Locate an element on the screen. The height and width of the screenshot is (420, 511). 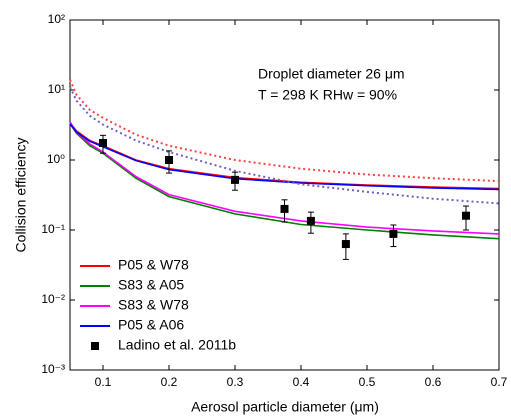
x-tick-label: 0.4 is located at coordinates (301, 382).